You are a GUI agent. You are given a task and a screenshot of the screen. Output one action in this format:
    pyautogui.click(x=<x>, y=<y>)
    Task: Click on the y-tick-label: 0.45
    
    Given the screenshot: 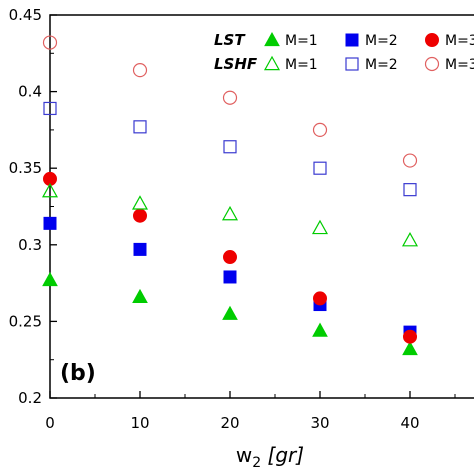 What is the action you would take?
    pyautogui.click(x=25, y=15)
    